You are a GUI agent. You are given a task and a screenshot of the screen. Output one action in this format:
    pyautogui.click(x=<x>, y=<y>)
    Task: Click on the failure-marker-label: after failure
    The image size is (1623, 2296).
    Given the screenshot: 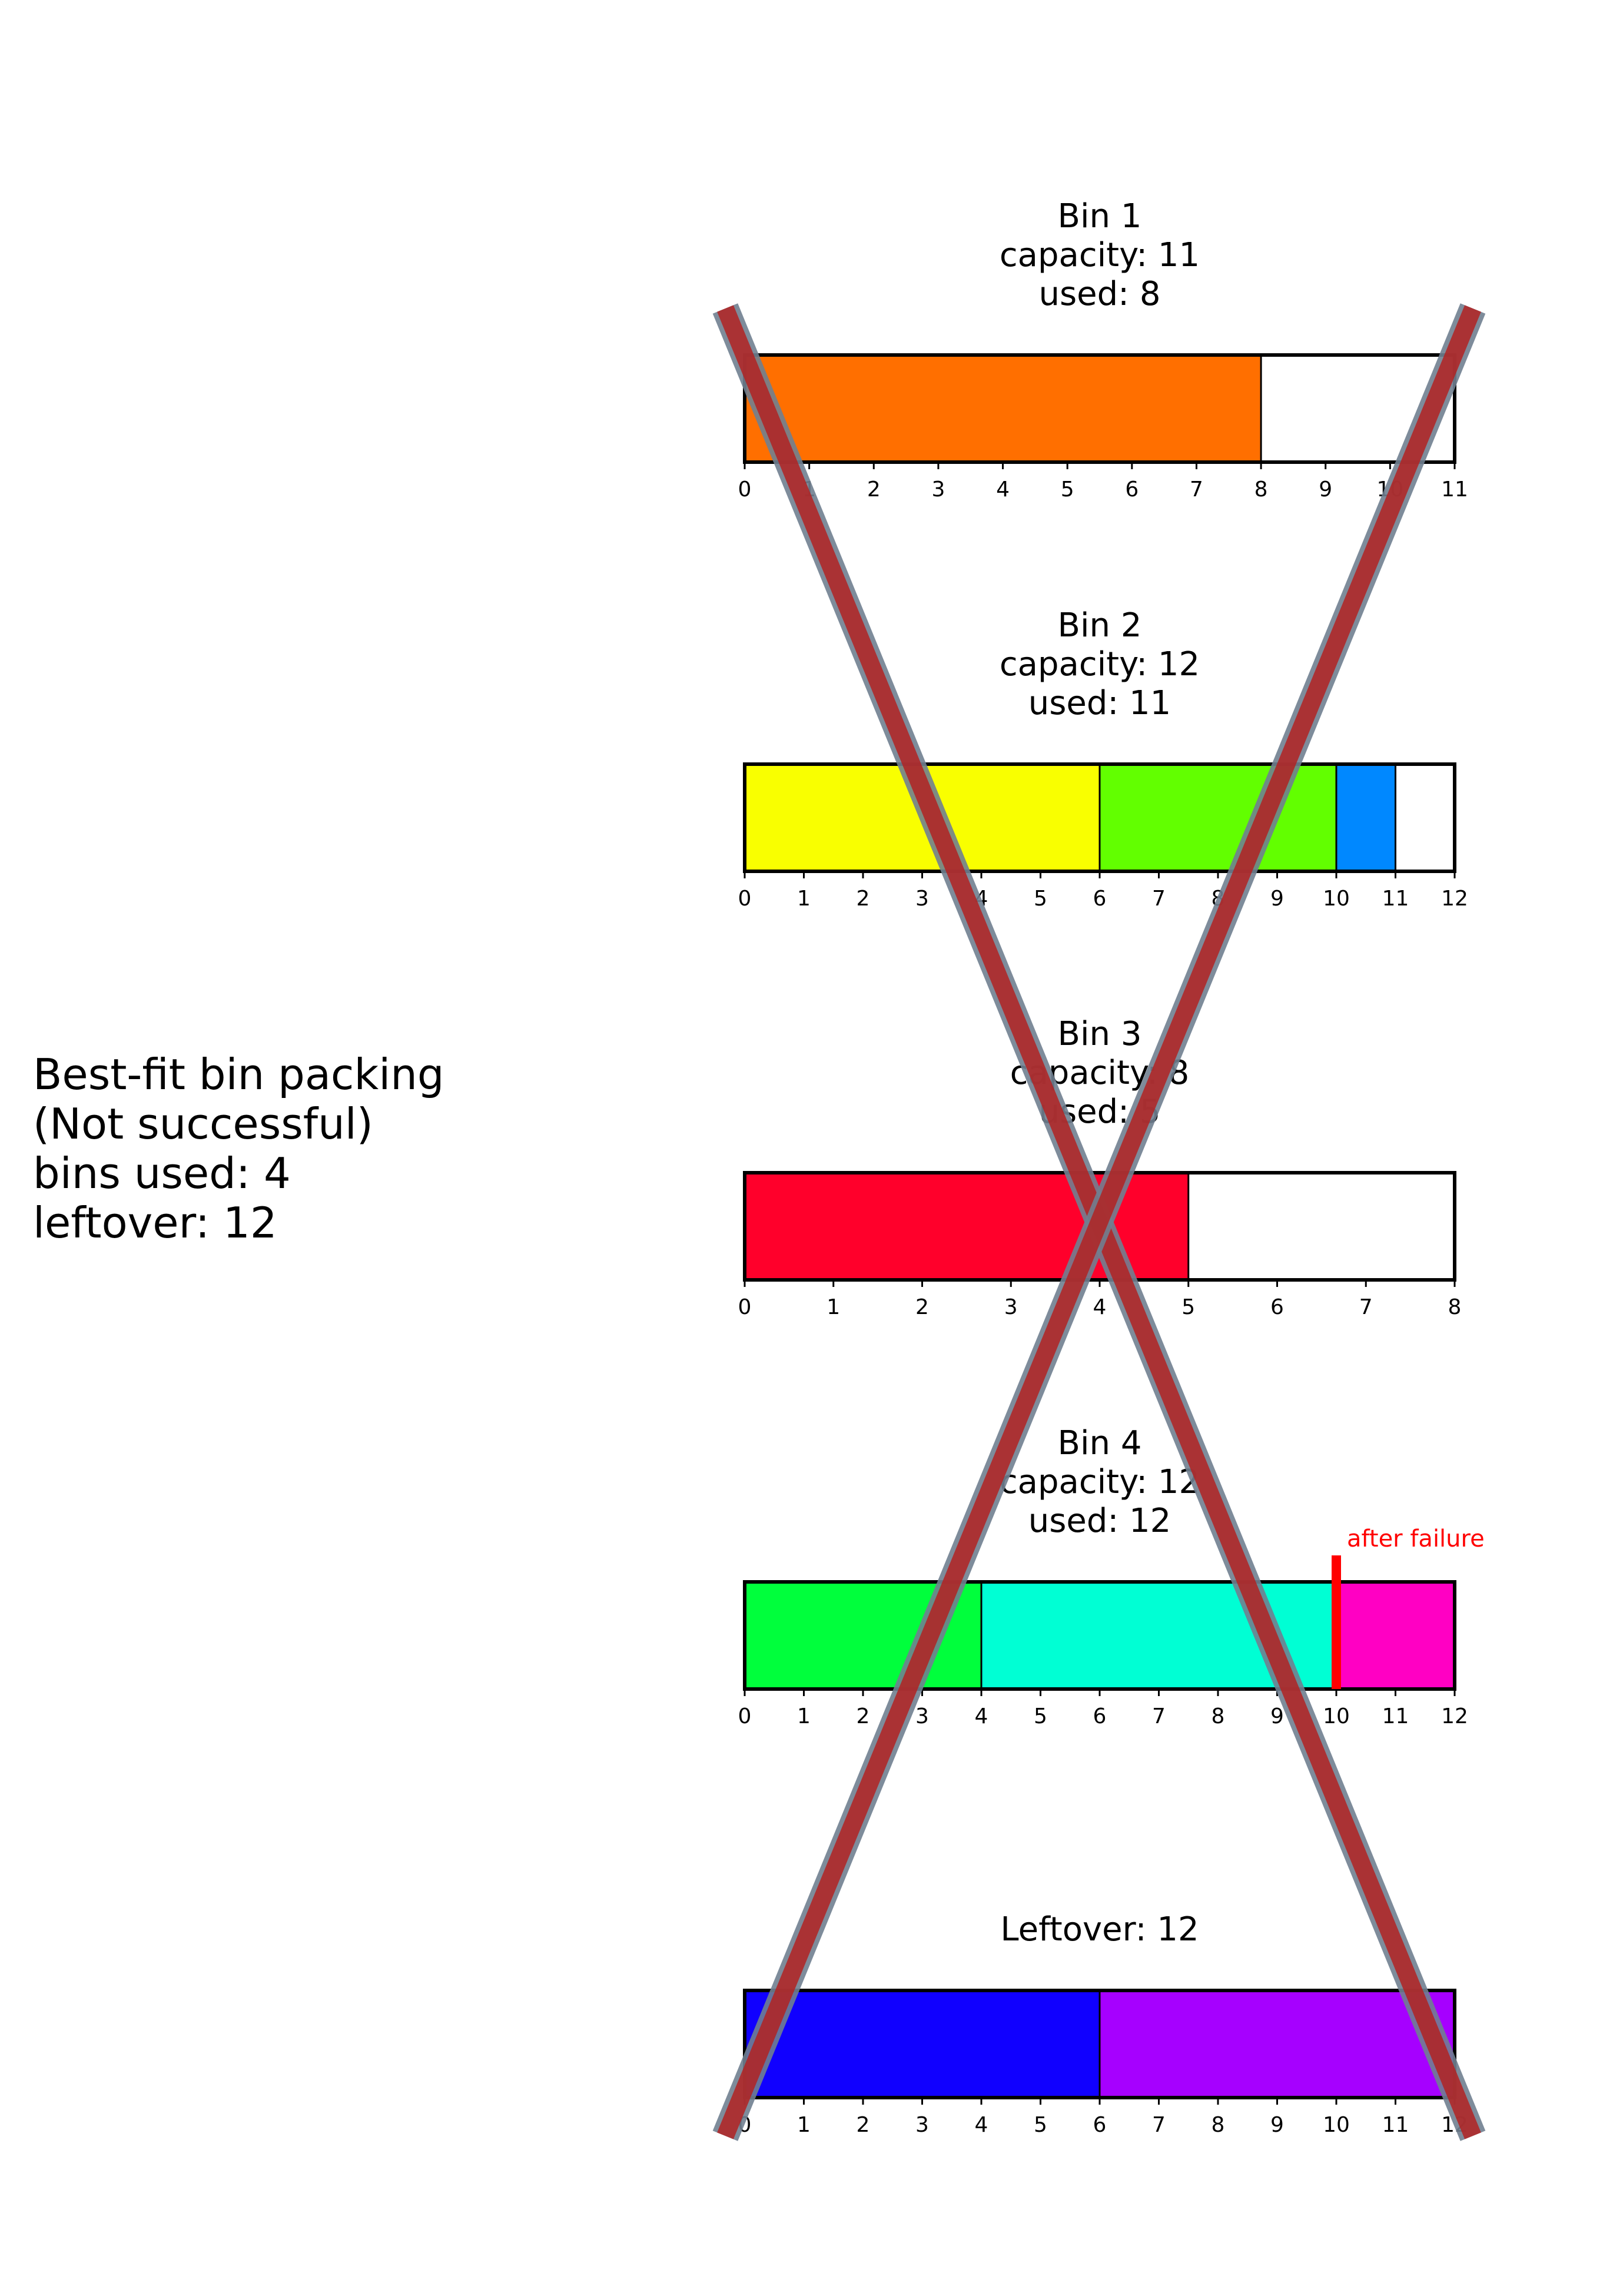 What is the action you would take?
    pyautogui.click(x=1416, y=1538)
    